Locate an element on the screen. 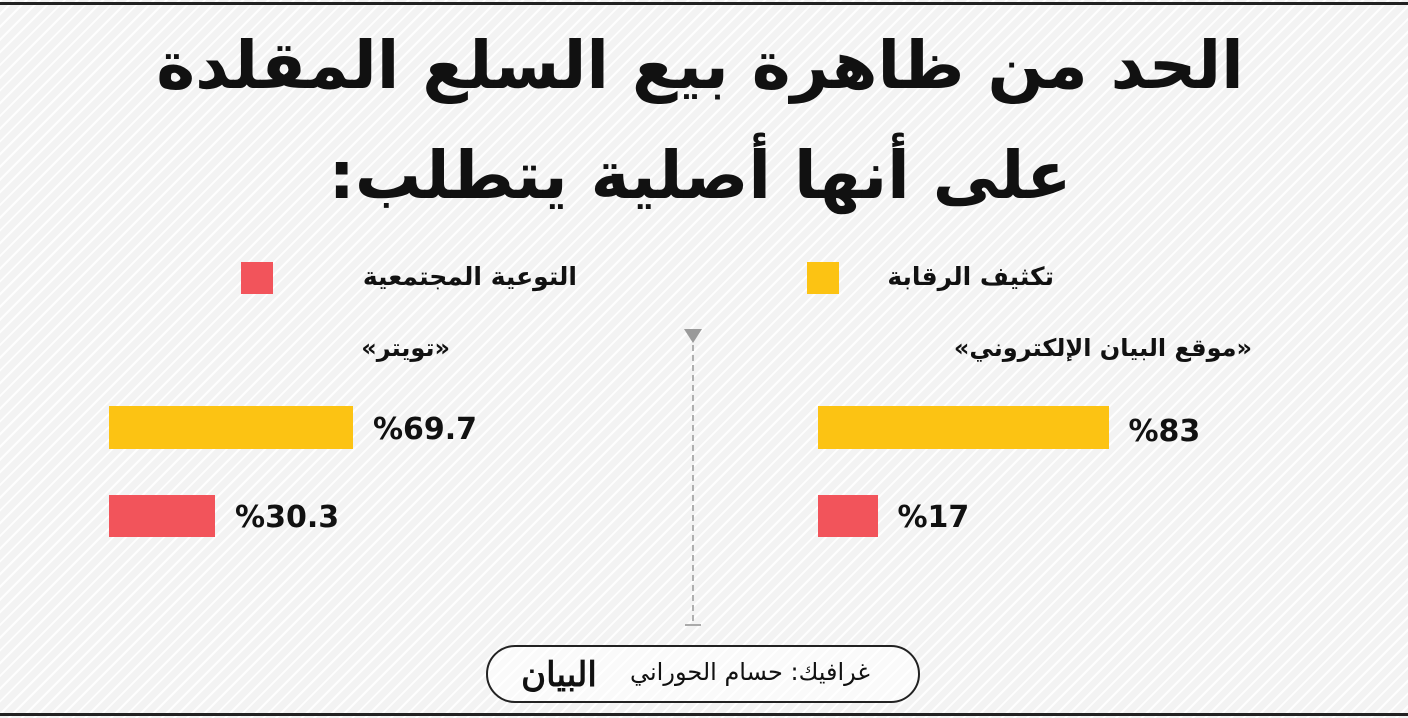  top-border is located at coordinates (704, 3).